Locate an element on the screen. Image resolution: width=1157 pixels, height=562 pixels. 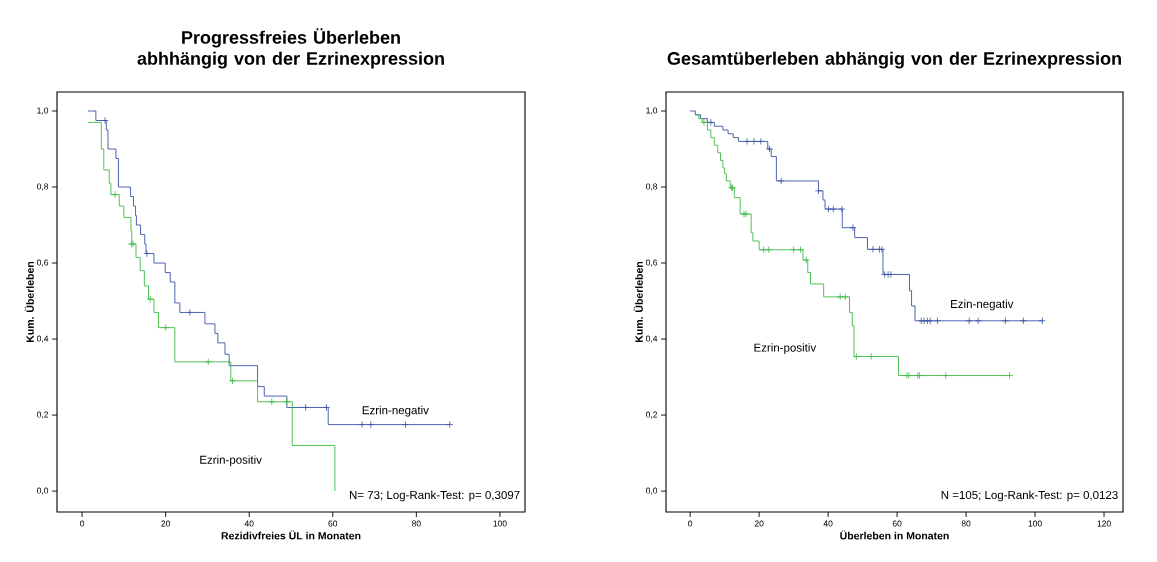
x-axis-title: Überleben in Monaten is located at coordinates (894, 535).